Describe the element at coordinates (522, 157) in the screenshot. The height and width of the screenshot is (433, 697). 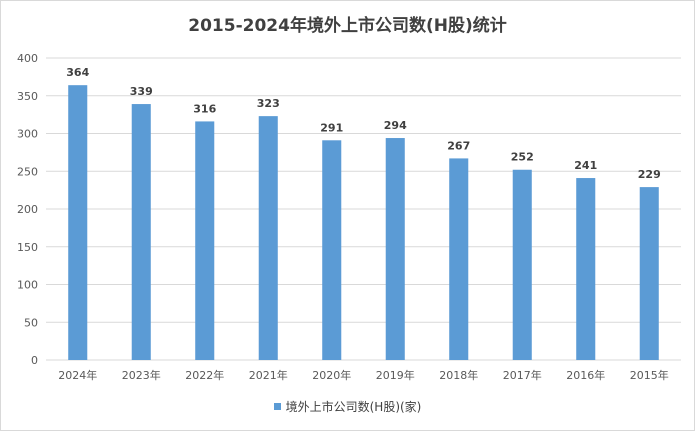
I see `data-label: 252` at that location.